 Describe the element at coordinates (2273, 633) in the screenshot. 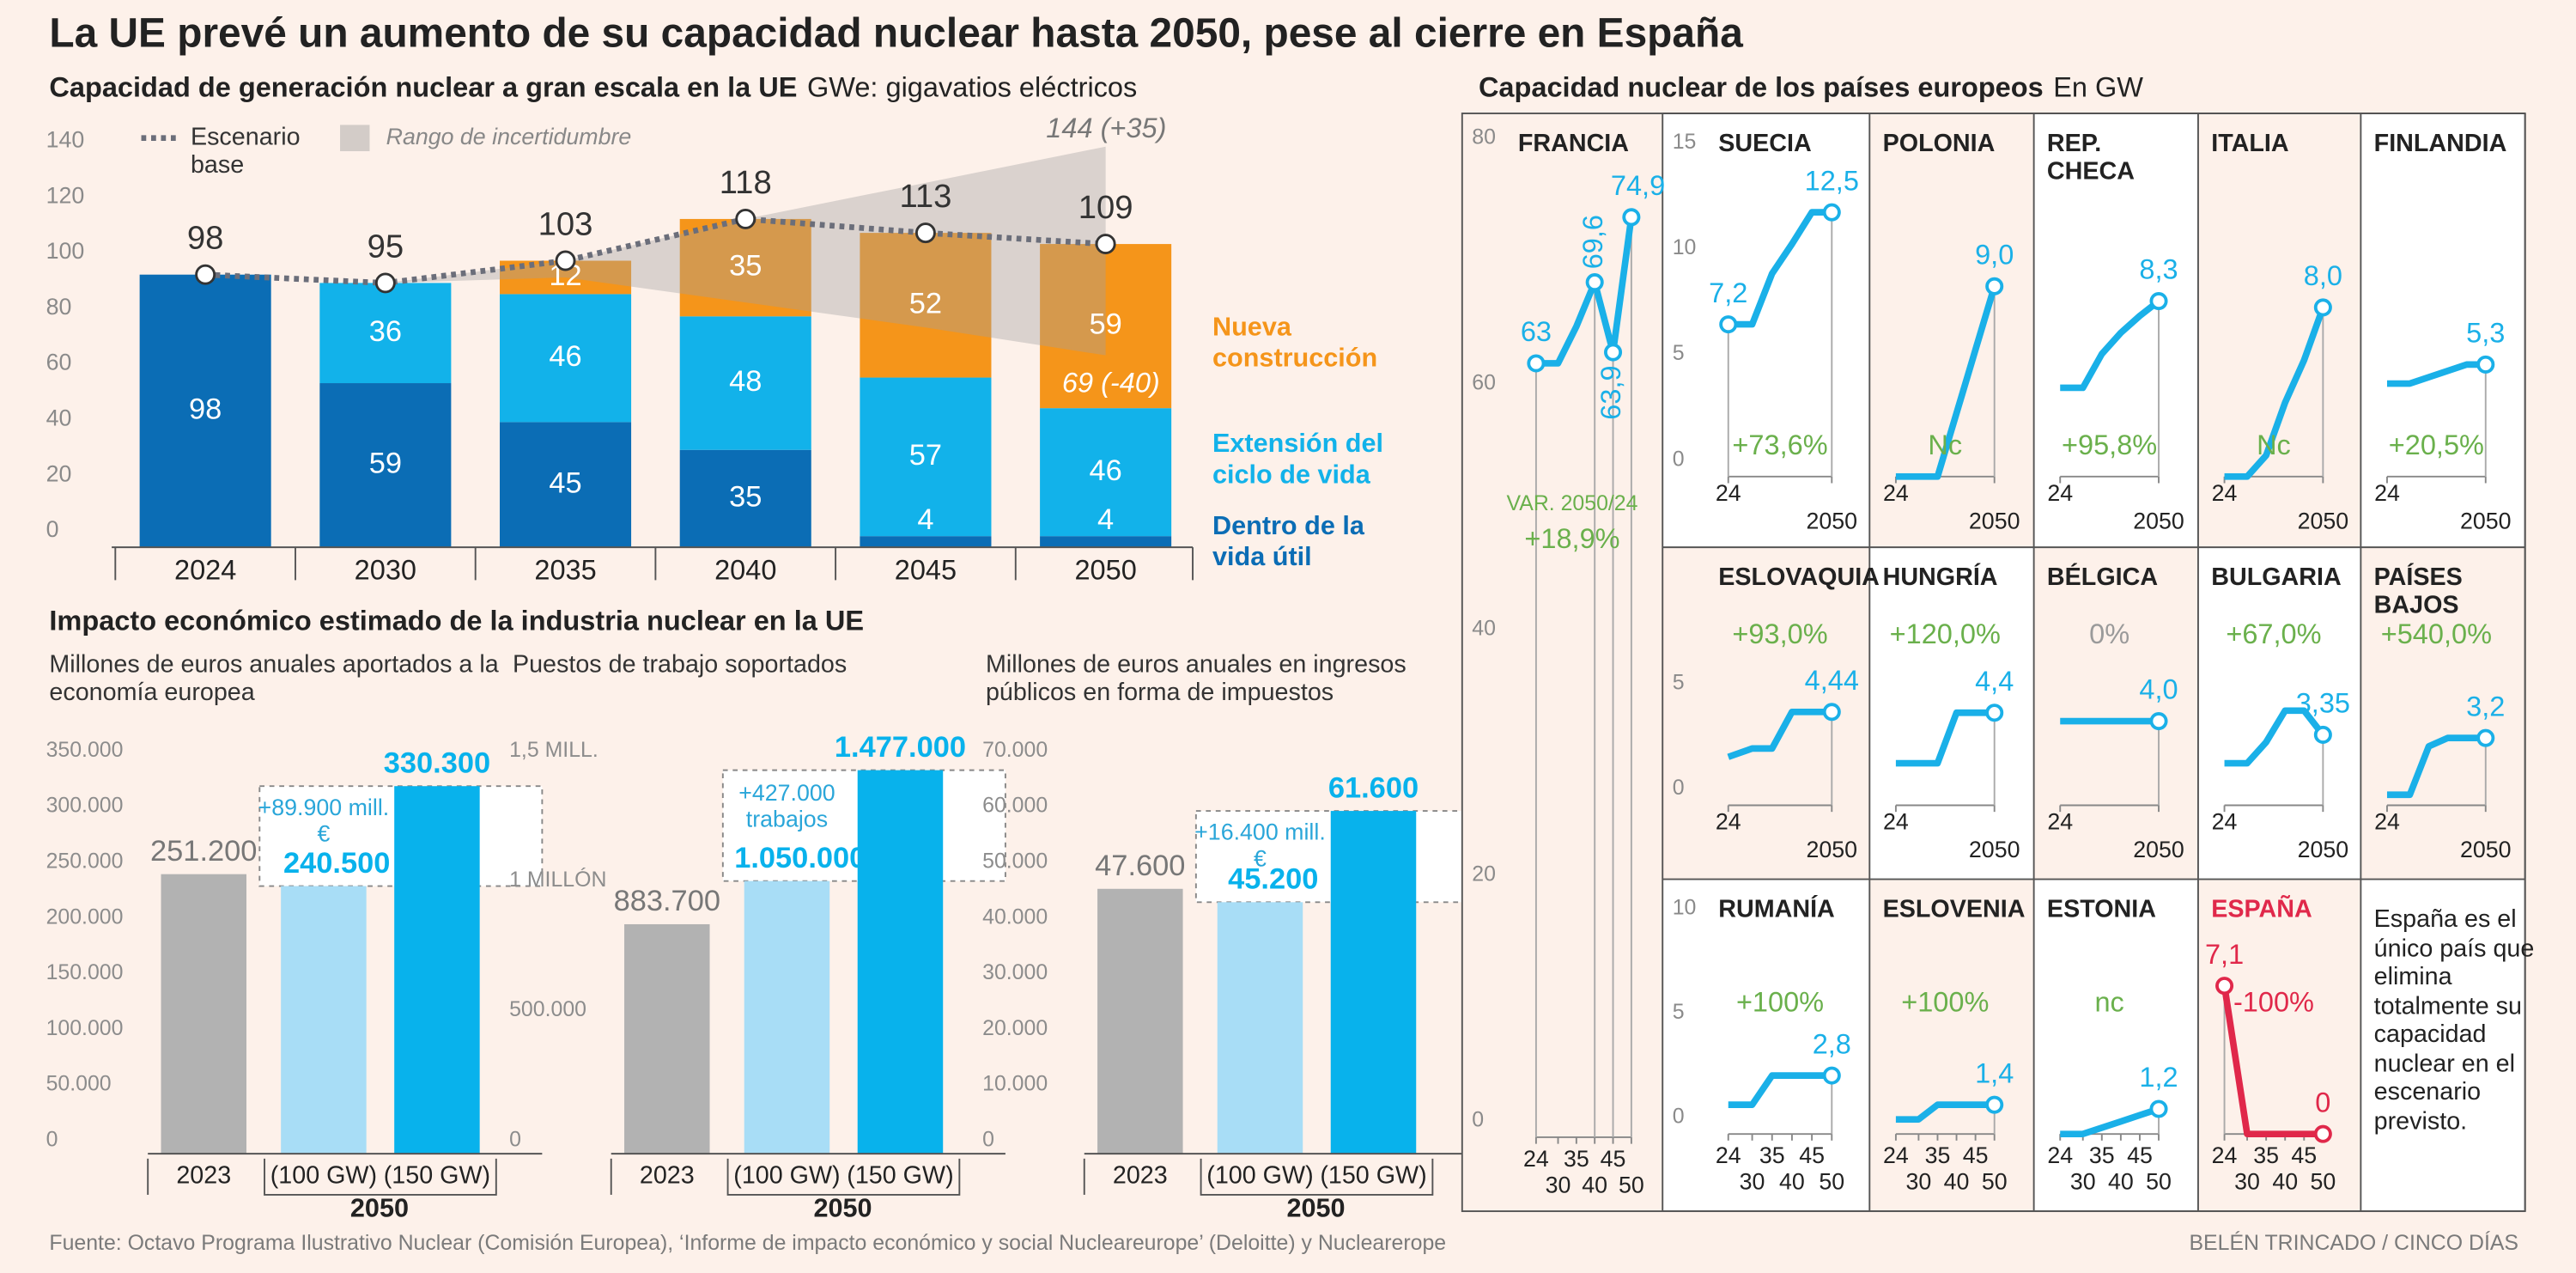

I see `change-label: +67,0%` at that location.